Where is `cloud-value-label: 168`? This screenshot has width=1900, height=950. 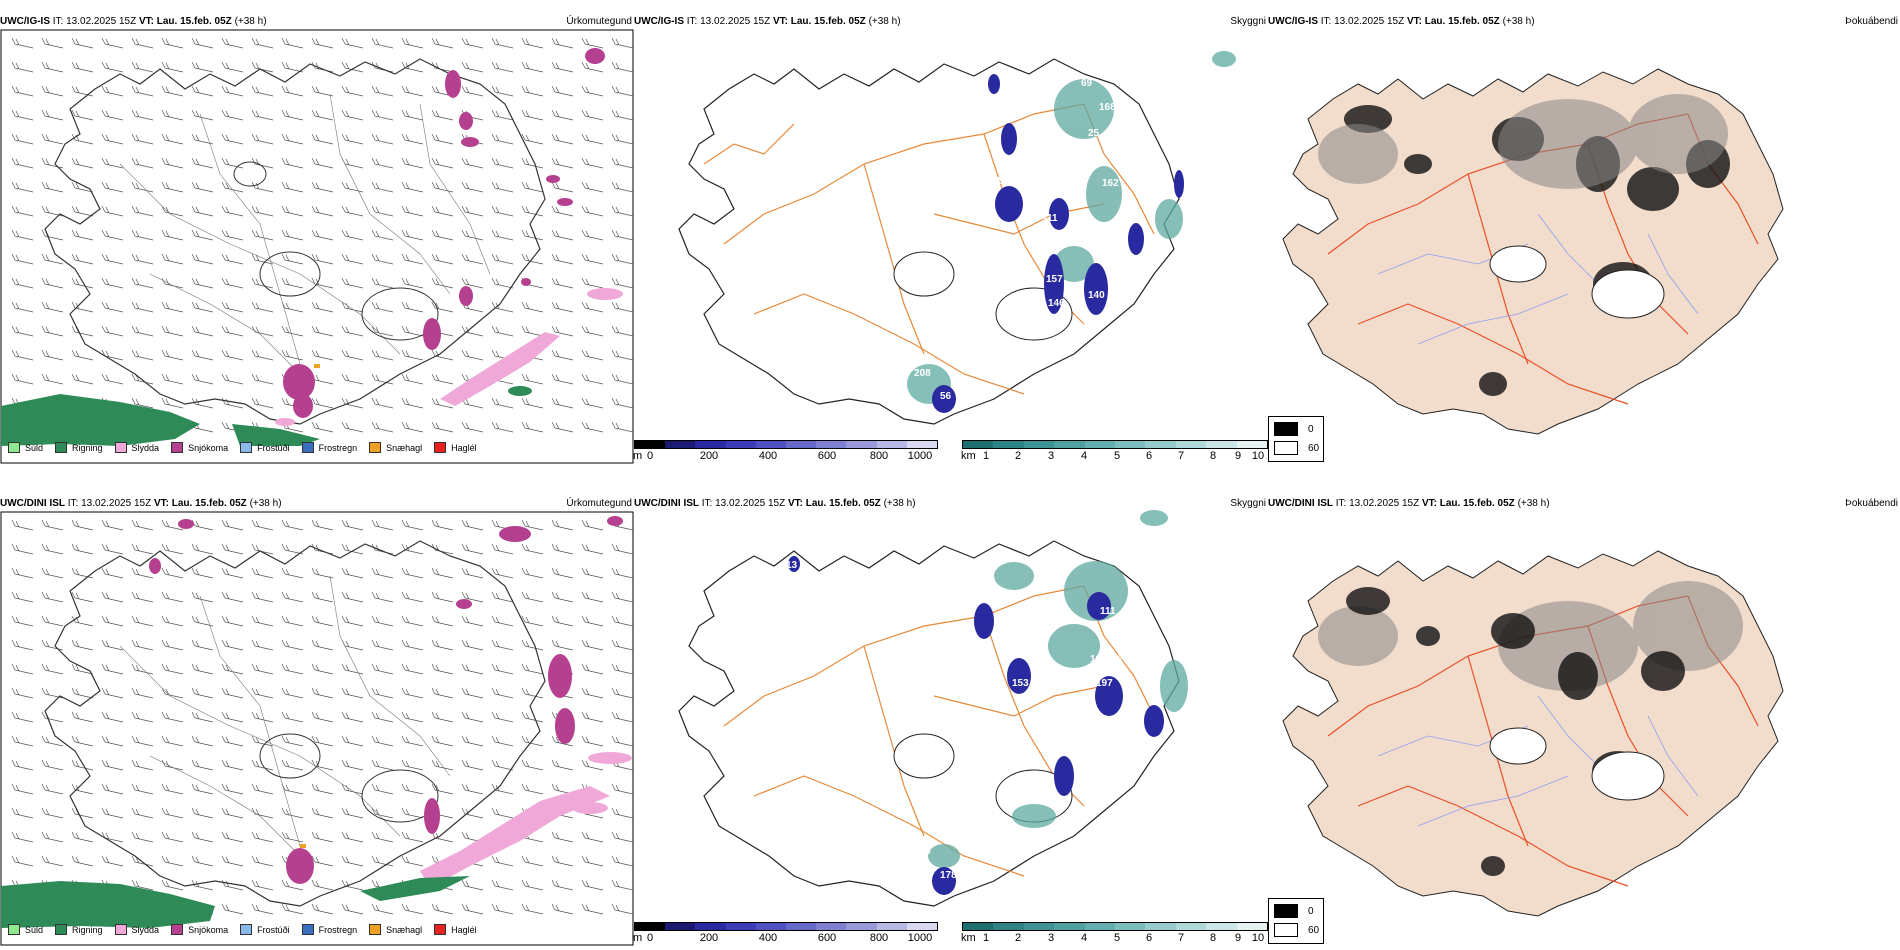 cloud-value-label: 168 is located at coordinates (1070, 337).